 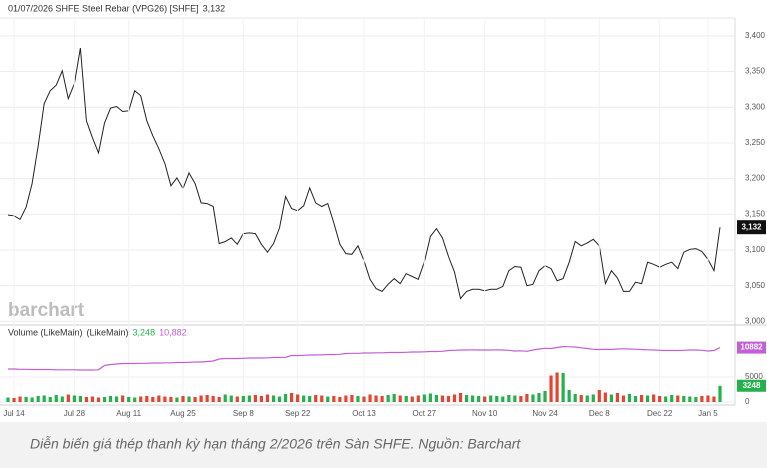 I want to click on open-interest-line, so click(x=364, y=358).